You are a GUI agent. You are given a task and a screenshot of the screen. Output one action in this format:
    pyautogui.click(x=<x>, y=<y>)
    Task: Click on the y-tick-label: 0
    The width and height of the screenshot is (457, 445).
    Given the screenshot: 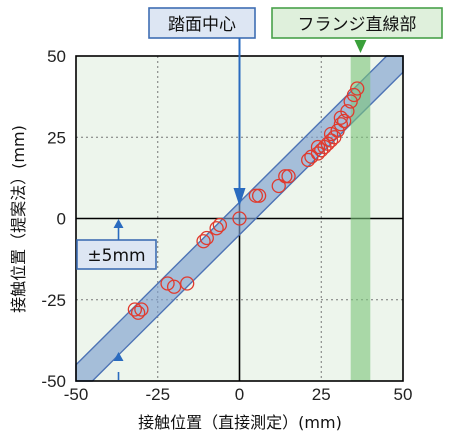 What is the action you would take?
    pyautogui.click(x=61, y=219)
    